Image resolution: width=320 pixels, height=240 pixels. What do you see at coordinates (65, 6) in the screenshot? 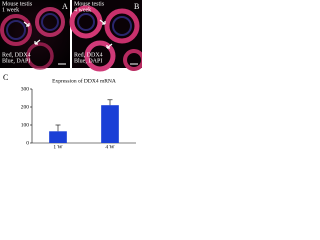
I see `panel-label: A` at bounding box center [65, 6].